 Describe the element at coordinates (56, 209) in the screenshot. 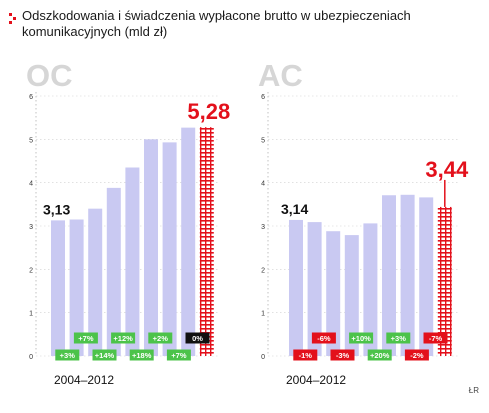

I see `first-value-label: 3,13` at that location.